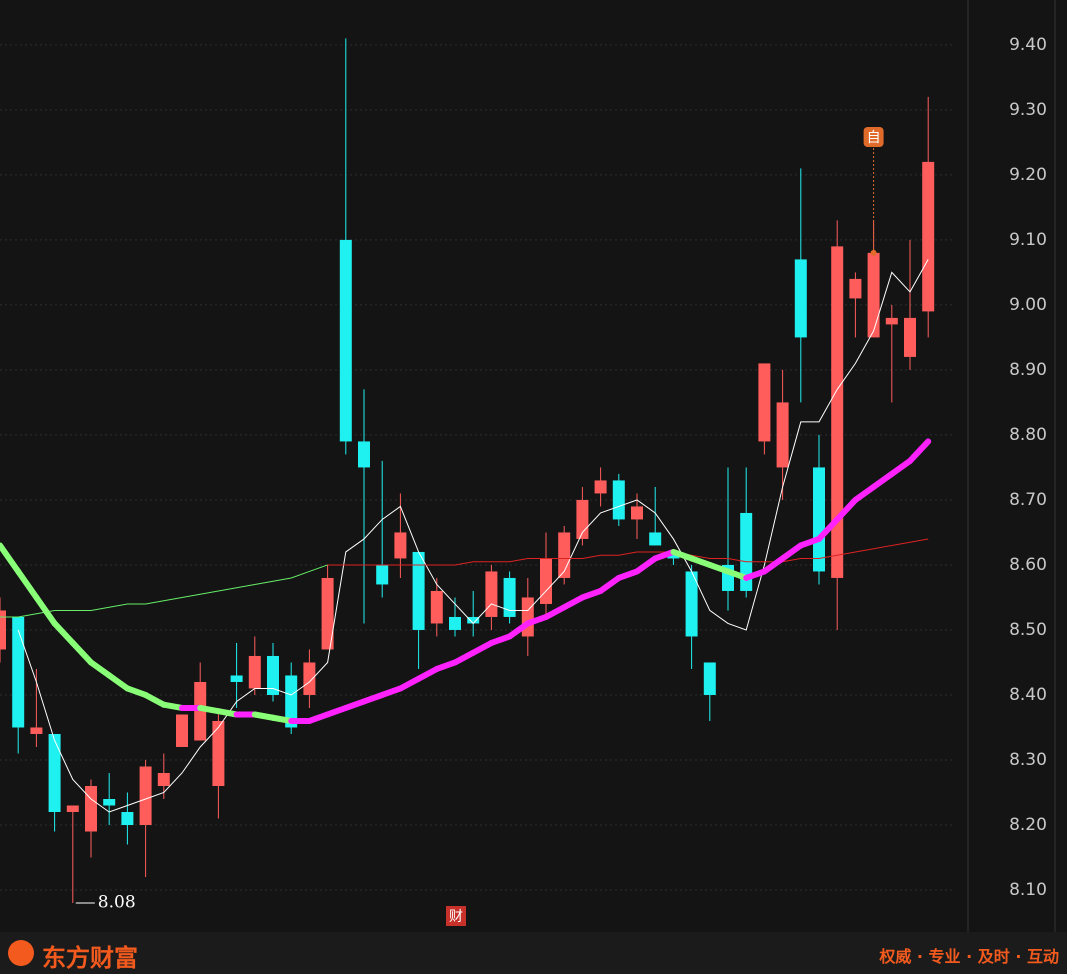  I want to click on y-tick-label: 9.00, so click(1028, 305).